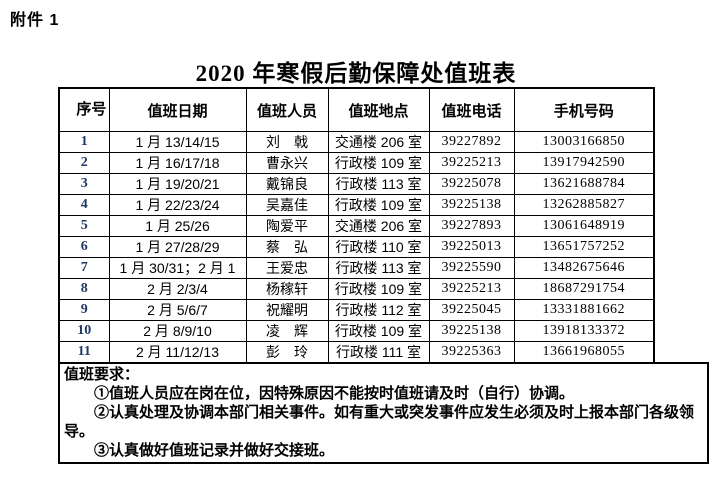 This screenshot has height=488, width=718. Describe the element at coordinates (584, 289) in the screenshot. I see `cell-mobile: 18687291754` at that location.